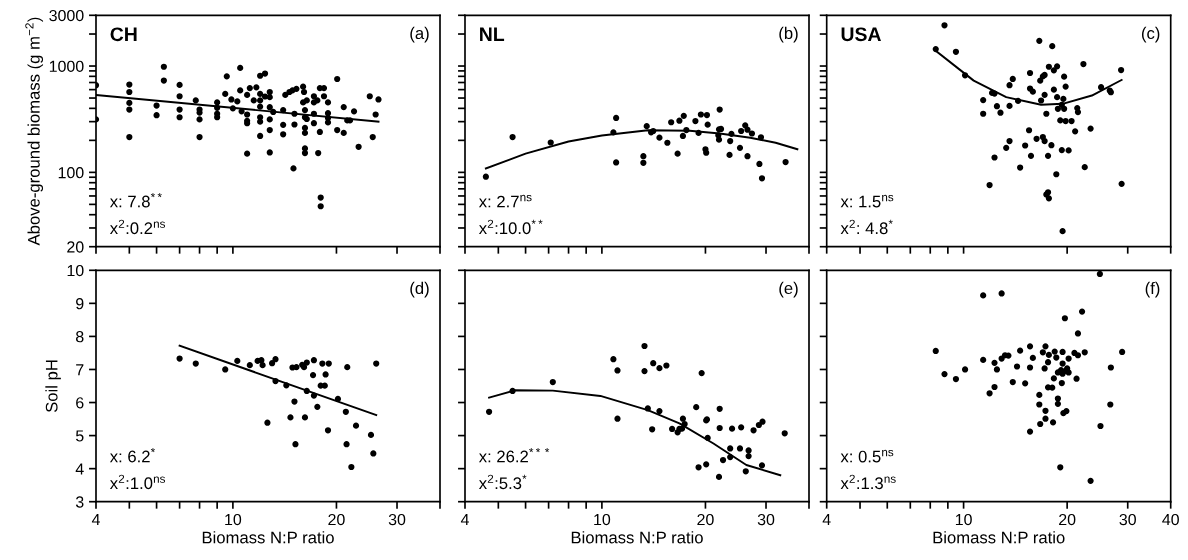 The width and height of the screenshot is (1188, 560). What do you see at coordinates (66, 66) in the screenshot?
I see `y-tick-label: 1000` at bounding box center [66, 66].